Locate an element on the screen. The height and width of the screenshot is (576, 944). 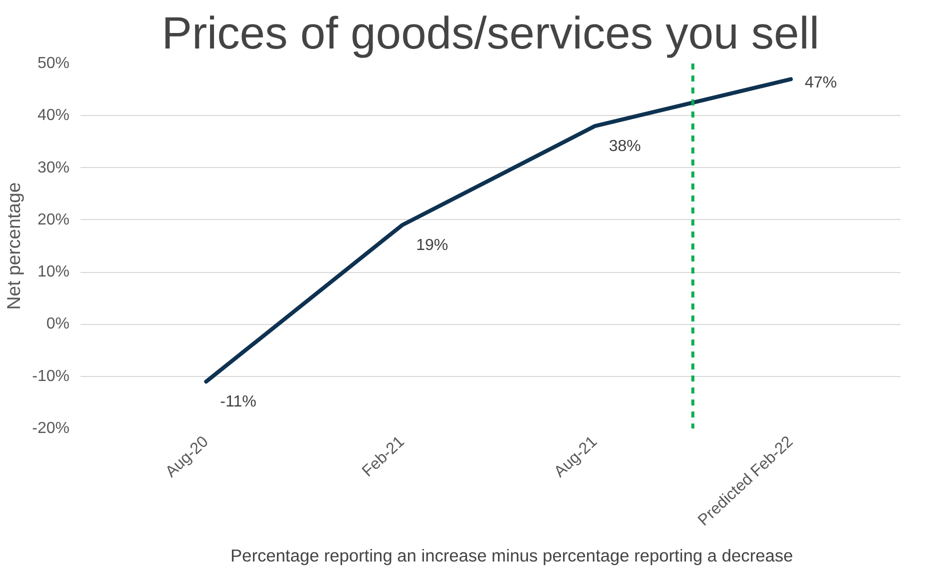
text: 47% is located at coordinates (820, 83).